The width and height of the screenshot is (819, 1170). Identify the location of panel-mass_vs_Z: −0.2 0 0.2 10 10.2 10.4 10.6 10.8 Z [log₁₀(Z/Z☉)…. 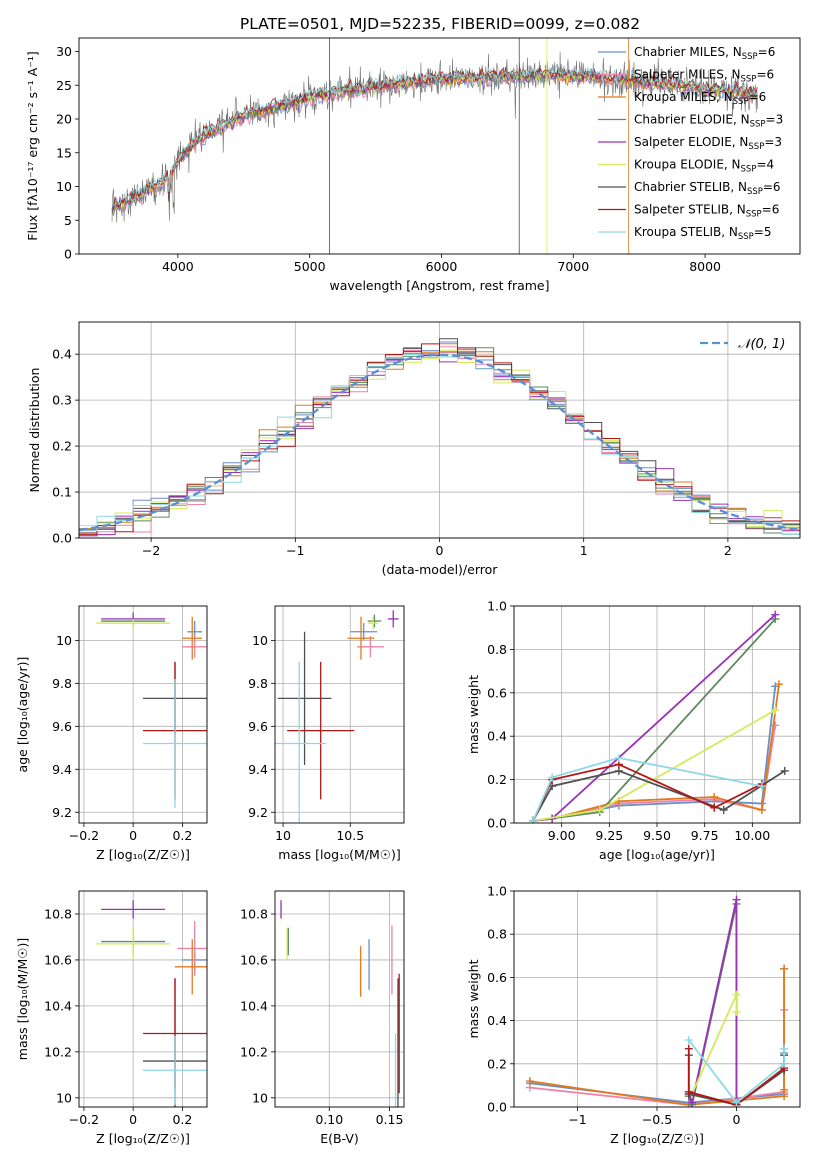
(111, 1018).